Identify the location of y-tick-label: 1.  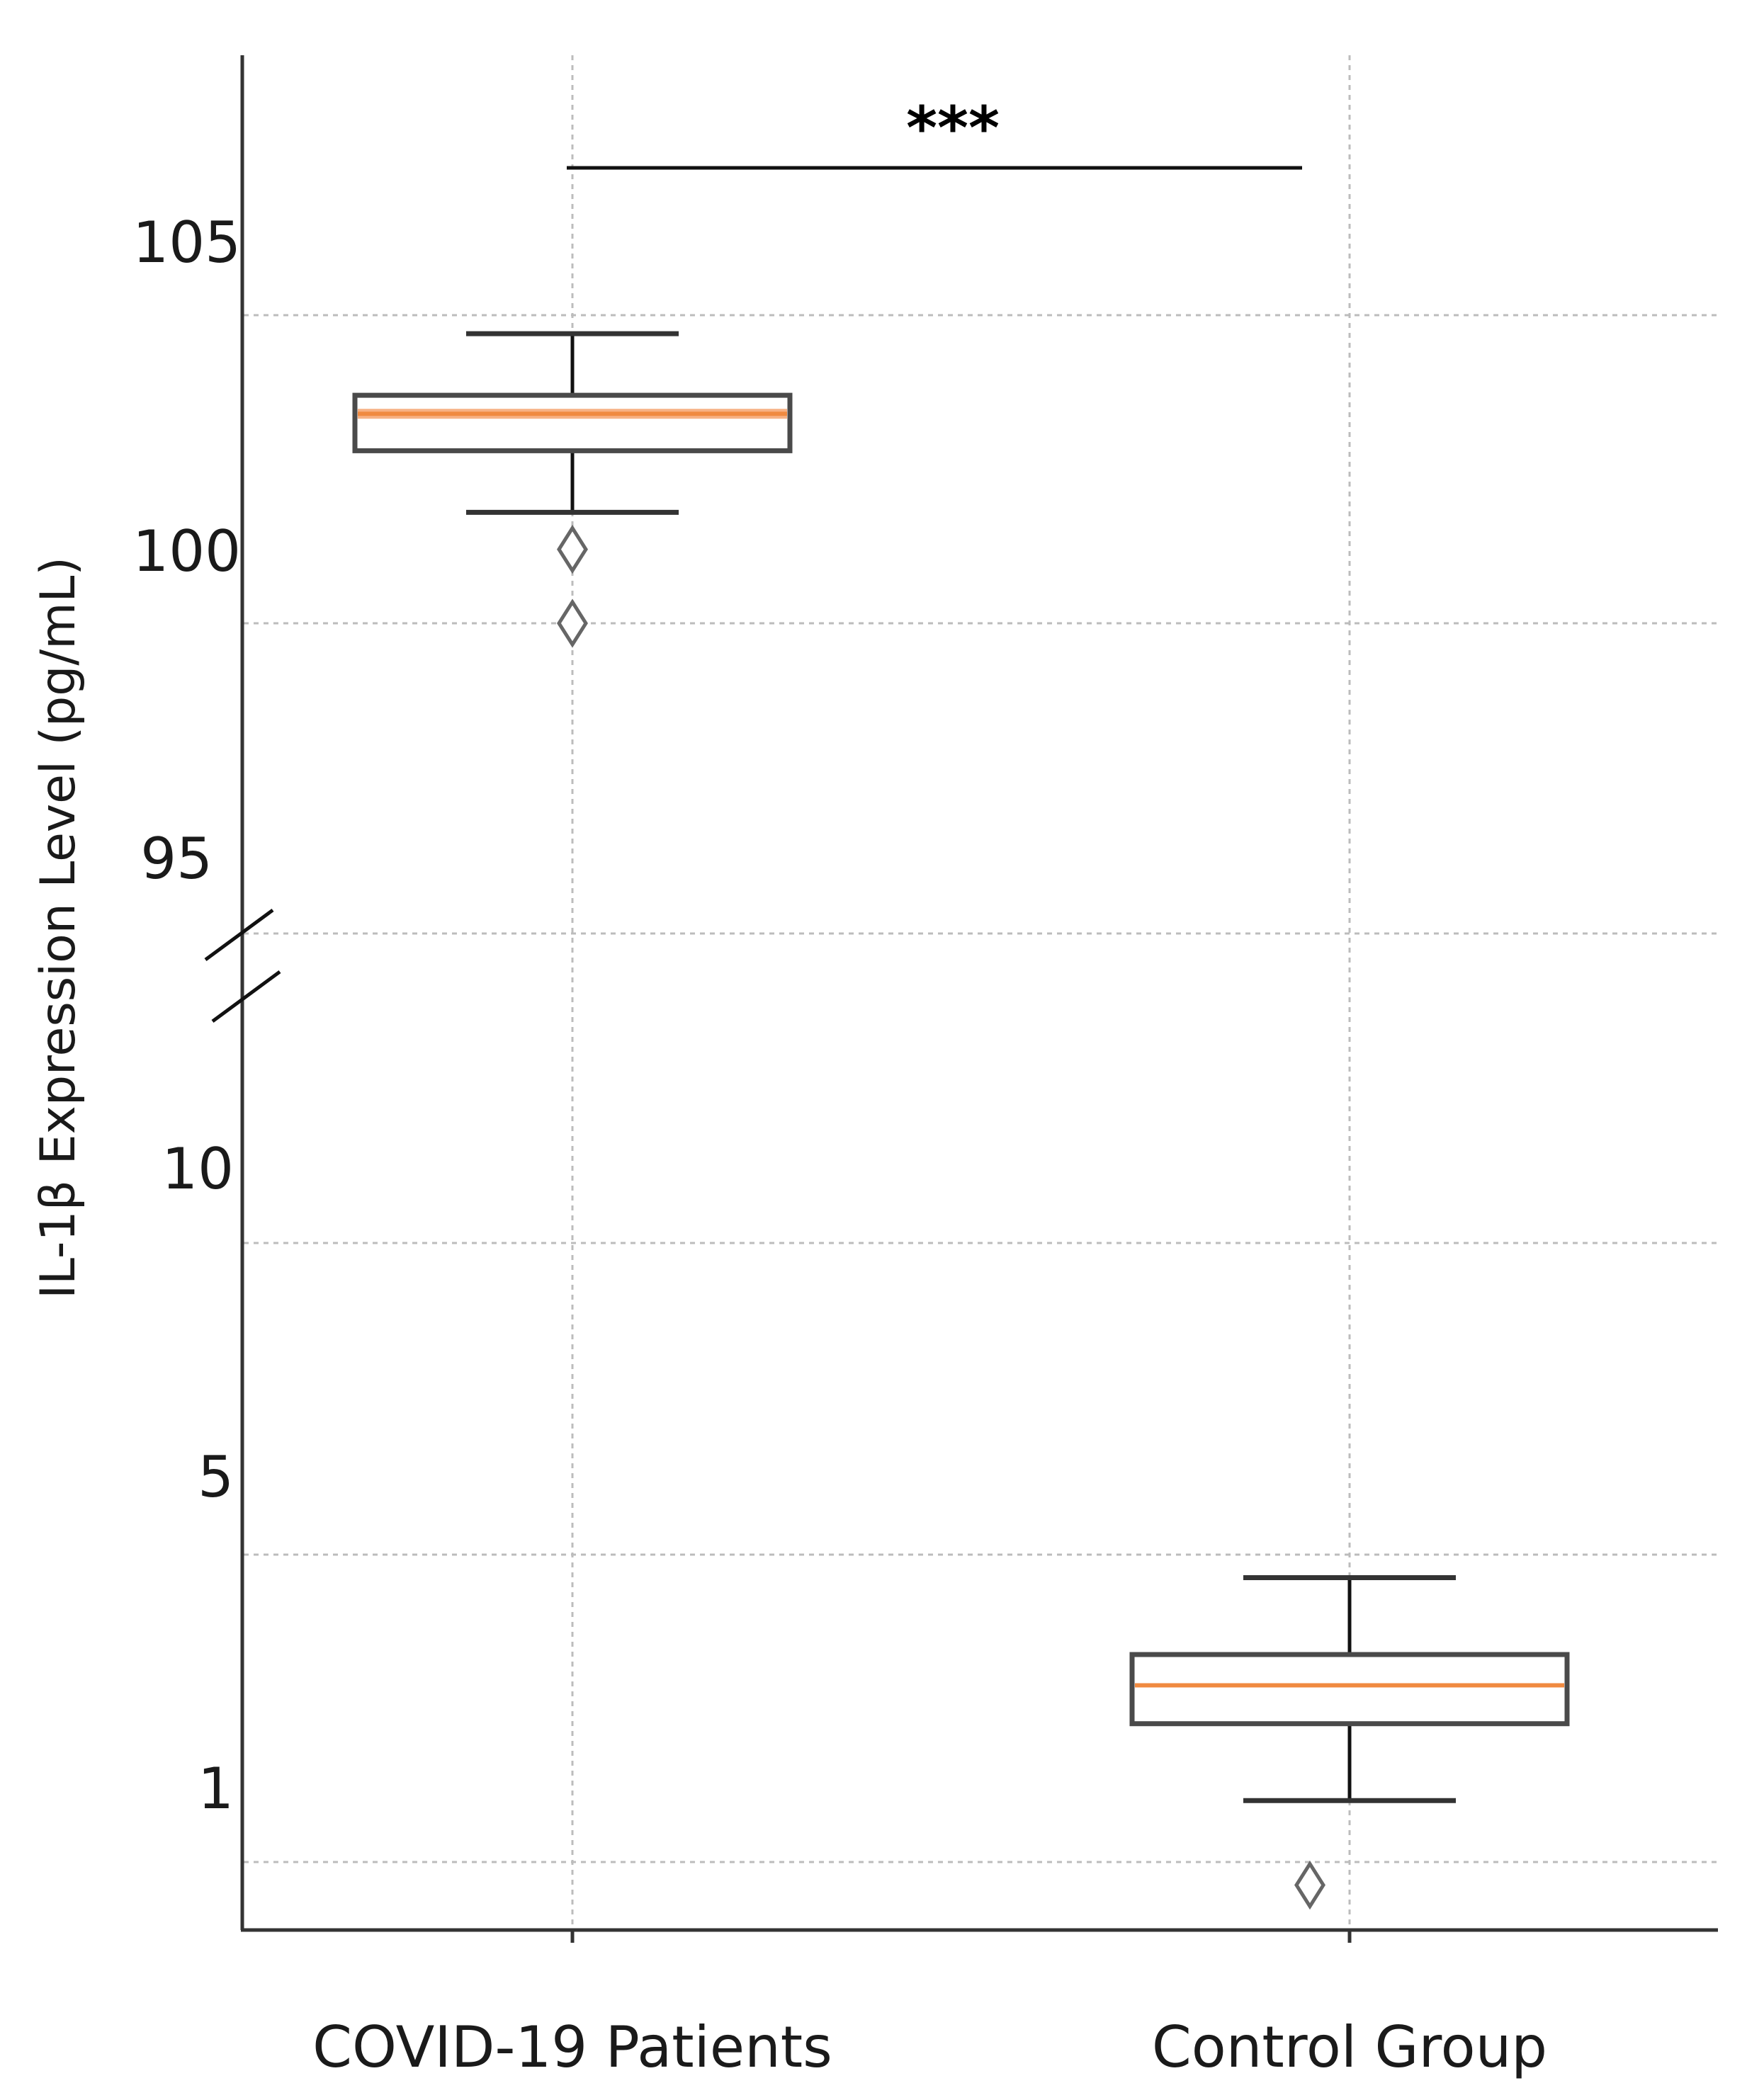
(216, 1789).